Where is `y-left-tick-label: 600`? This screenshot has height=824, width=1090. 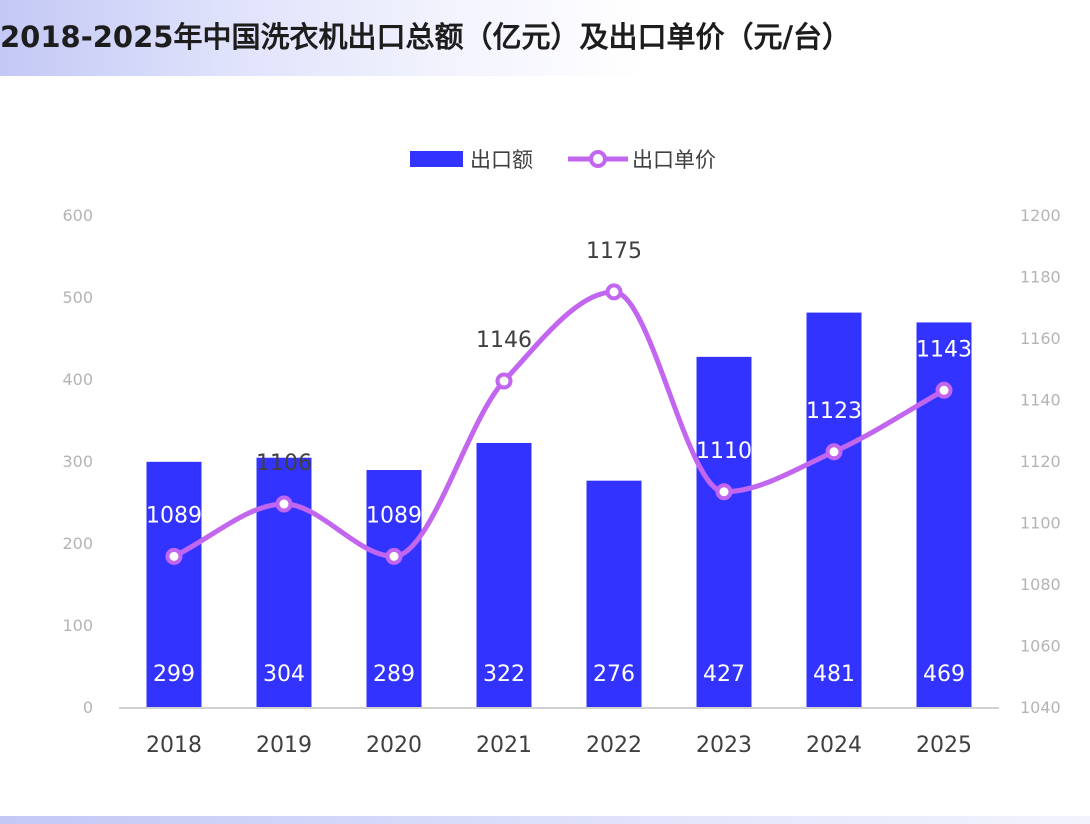
y-left-tick-label: 600 is located at coordinates (77, 215).